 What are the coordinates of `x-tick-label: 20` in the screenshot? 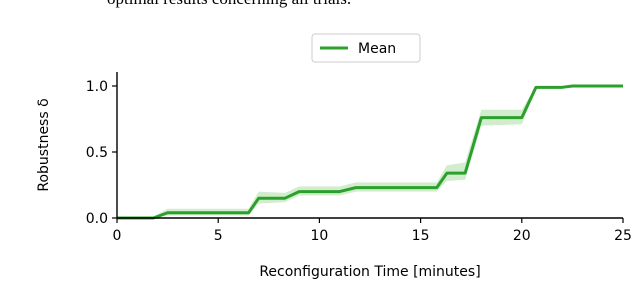 It's located at (522, 236).